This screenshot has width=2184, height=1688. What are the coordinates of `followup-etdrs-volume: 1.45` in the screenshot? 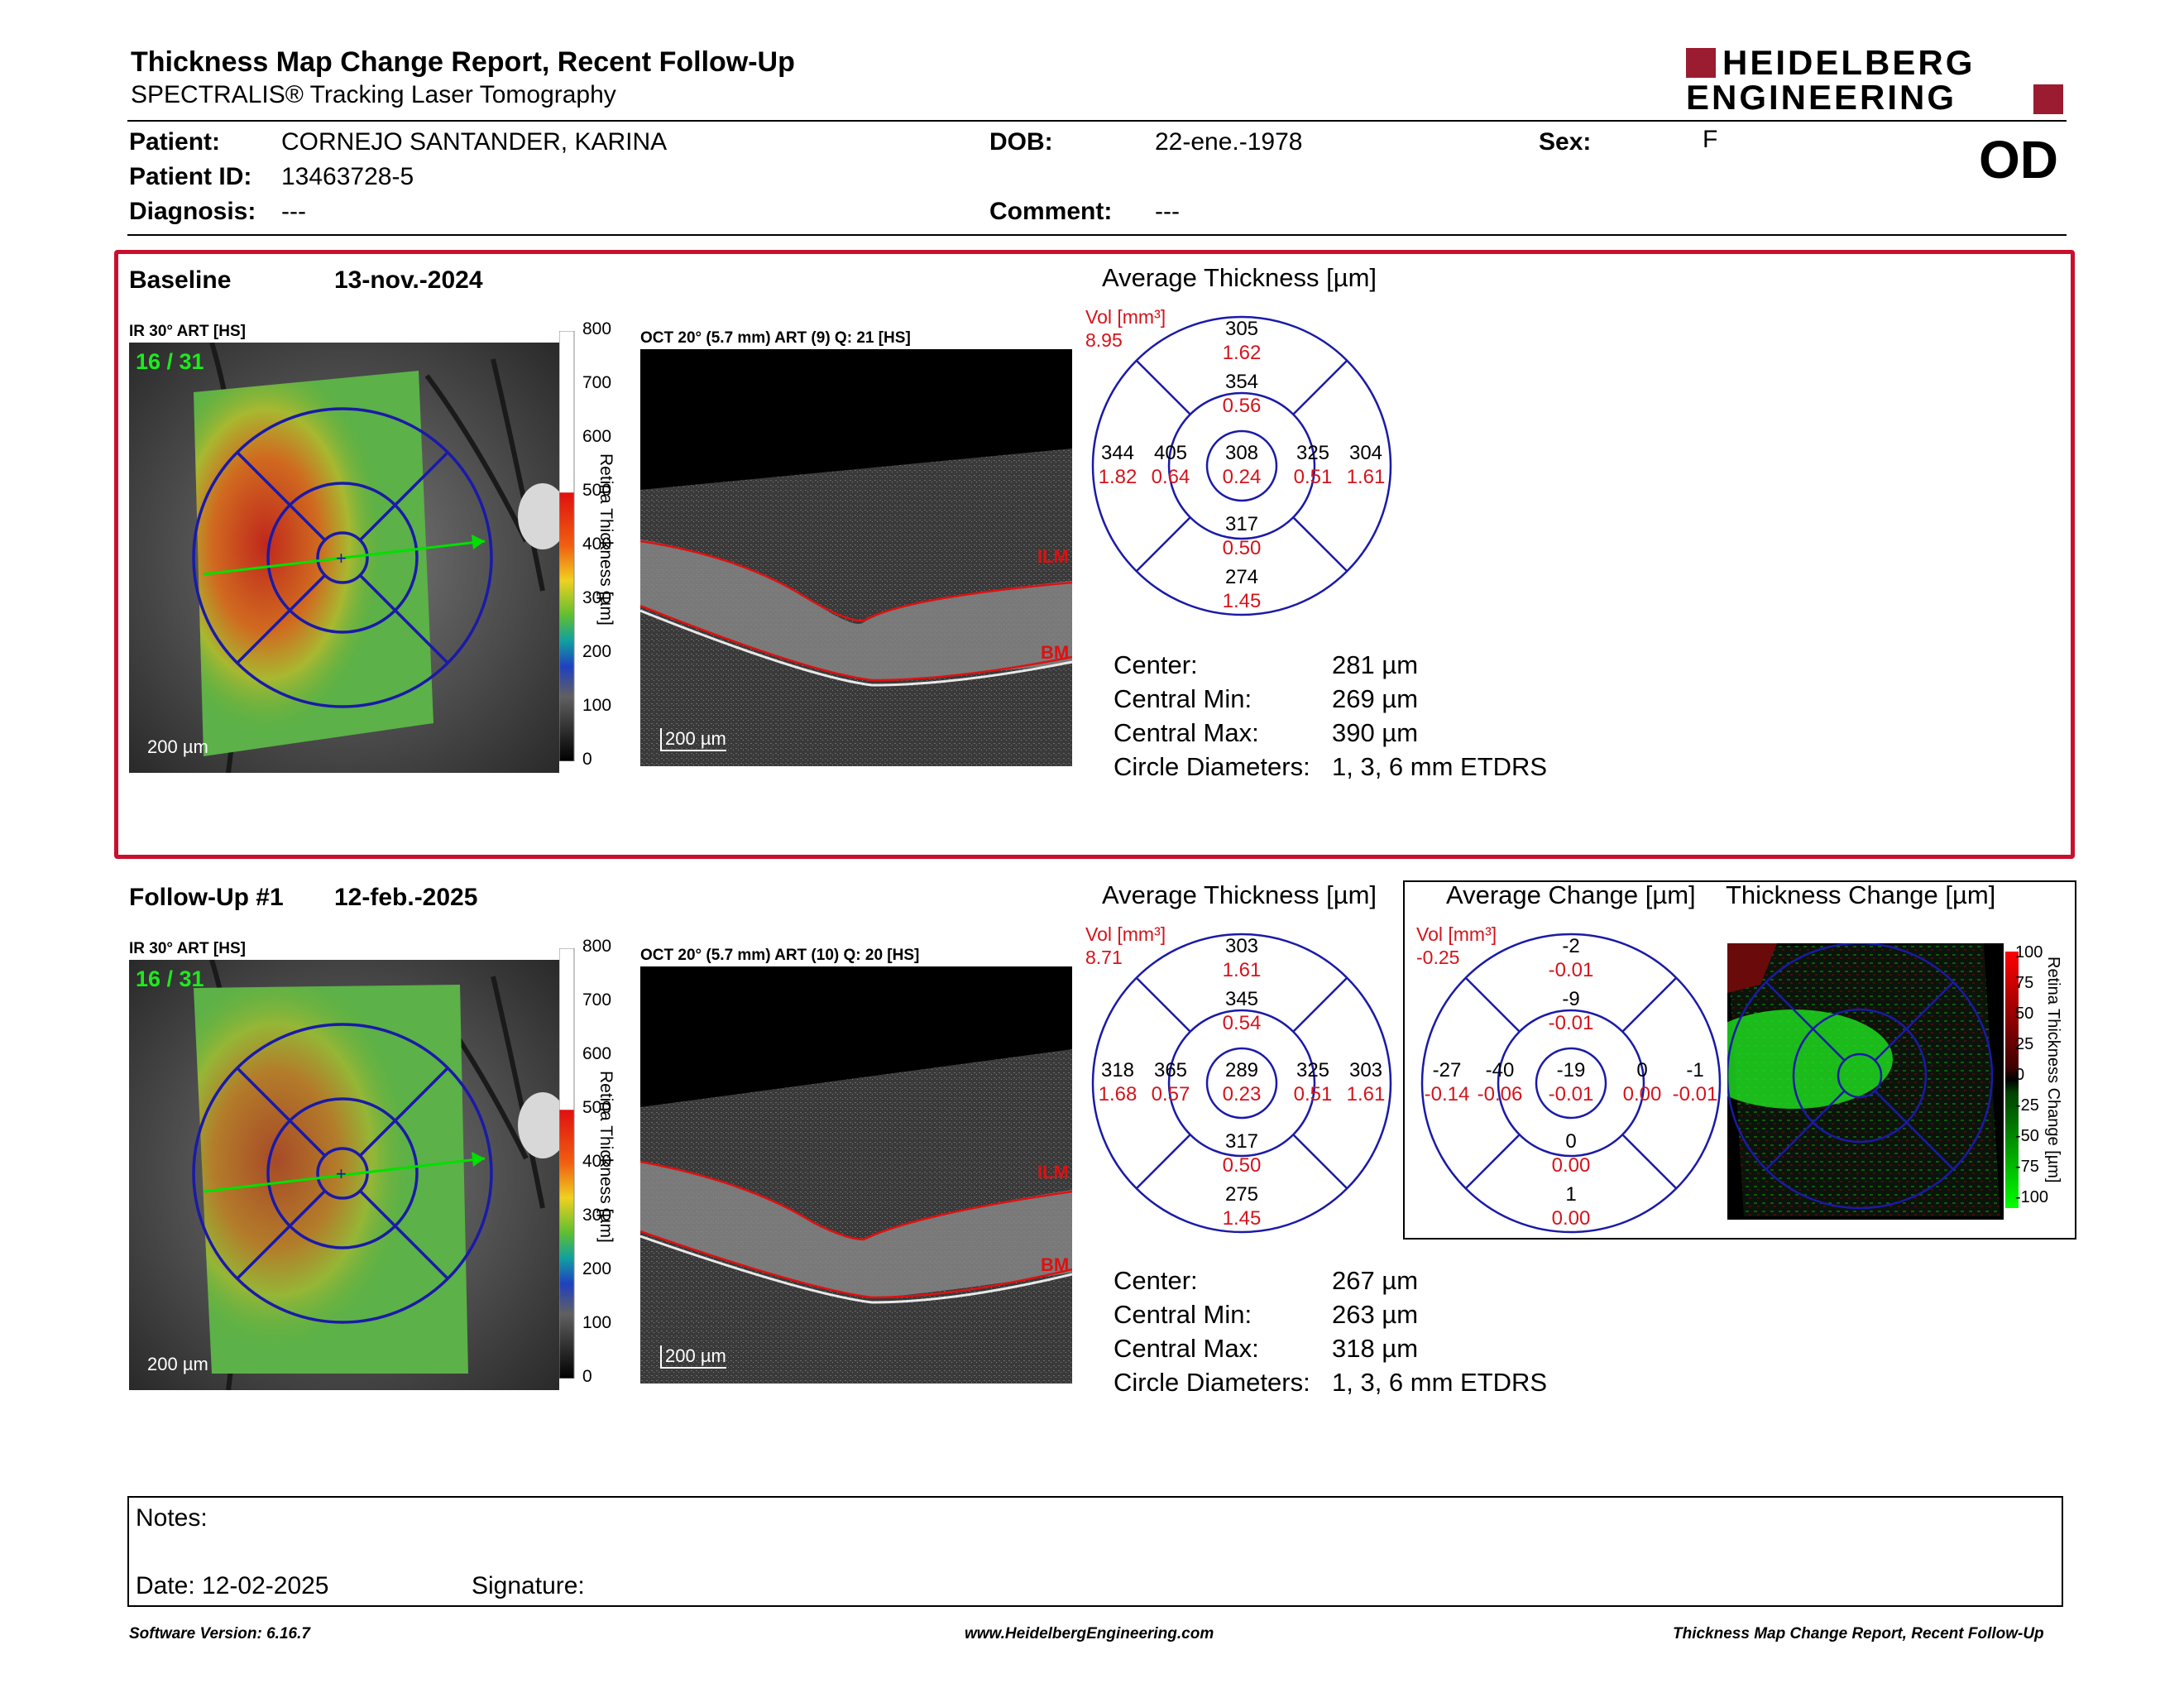 It's located at (1242, 1218).